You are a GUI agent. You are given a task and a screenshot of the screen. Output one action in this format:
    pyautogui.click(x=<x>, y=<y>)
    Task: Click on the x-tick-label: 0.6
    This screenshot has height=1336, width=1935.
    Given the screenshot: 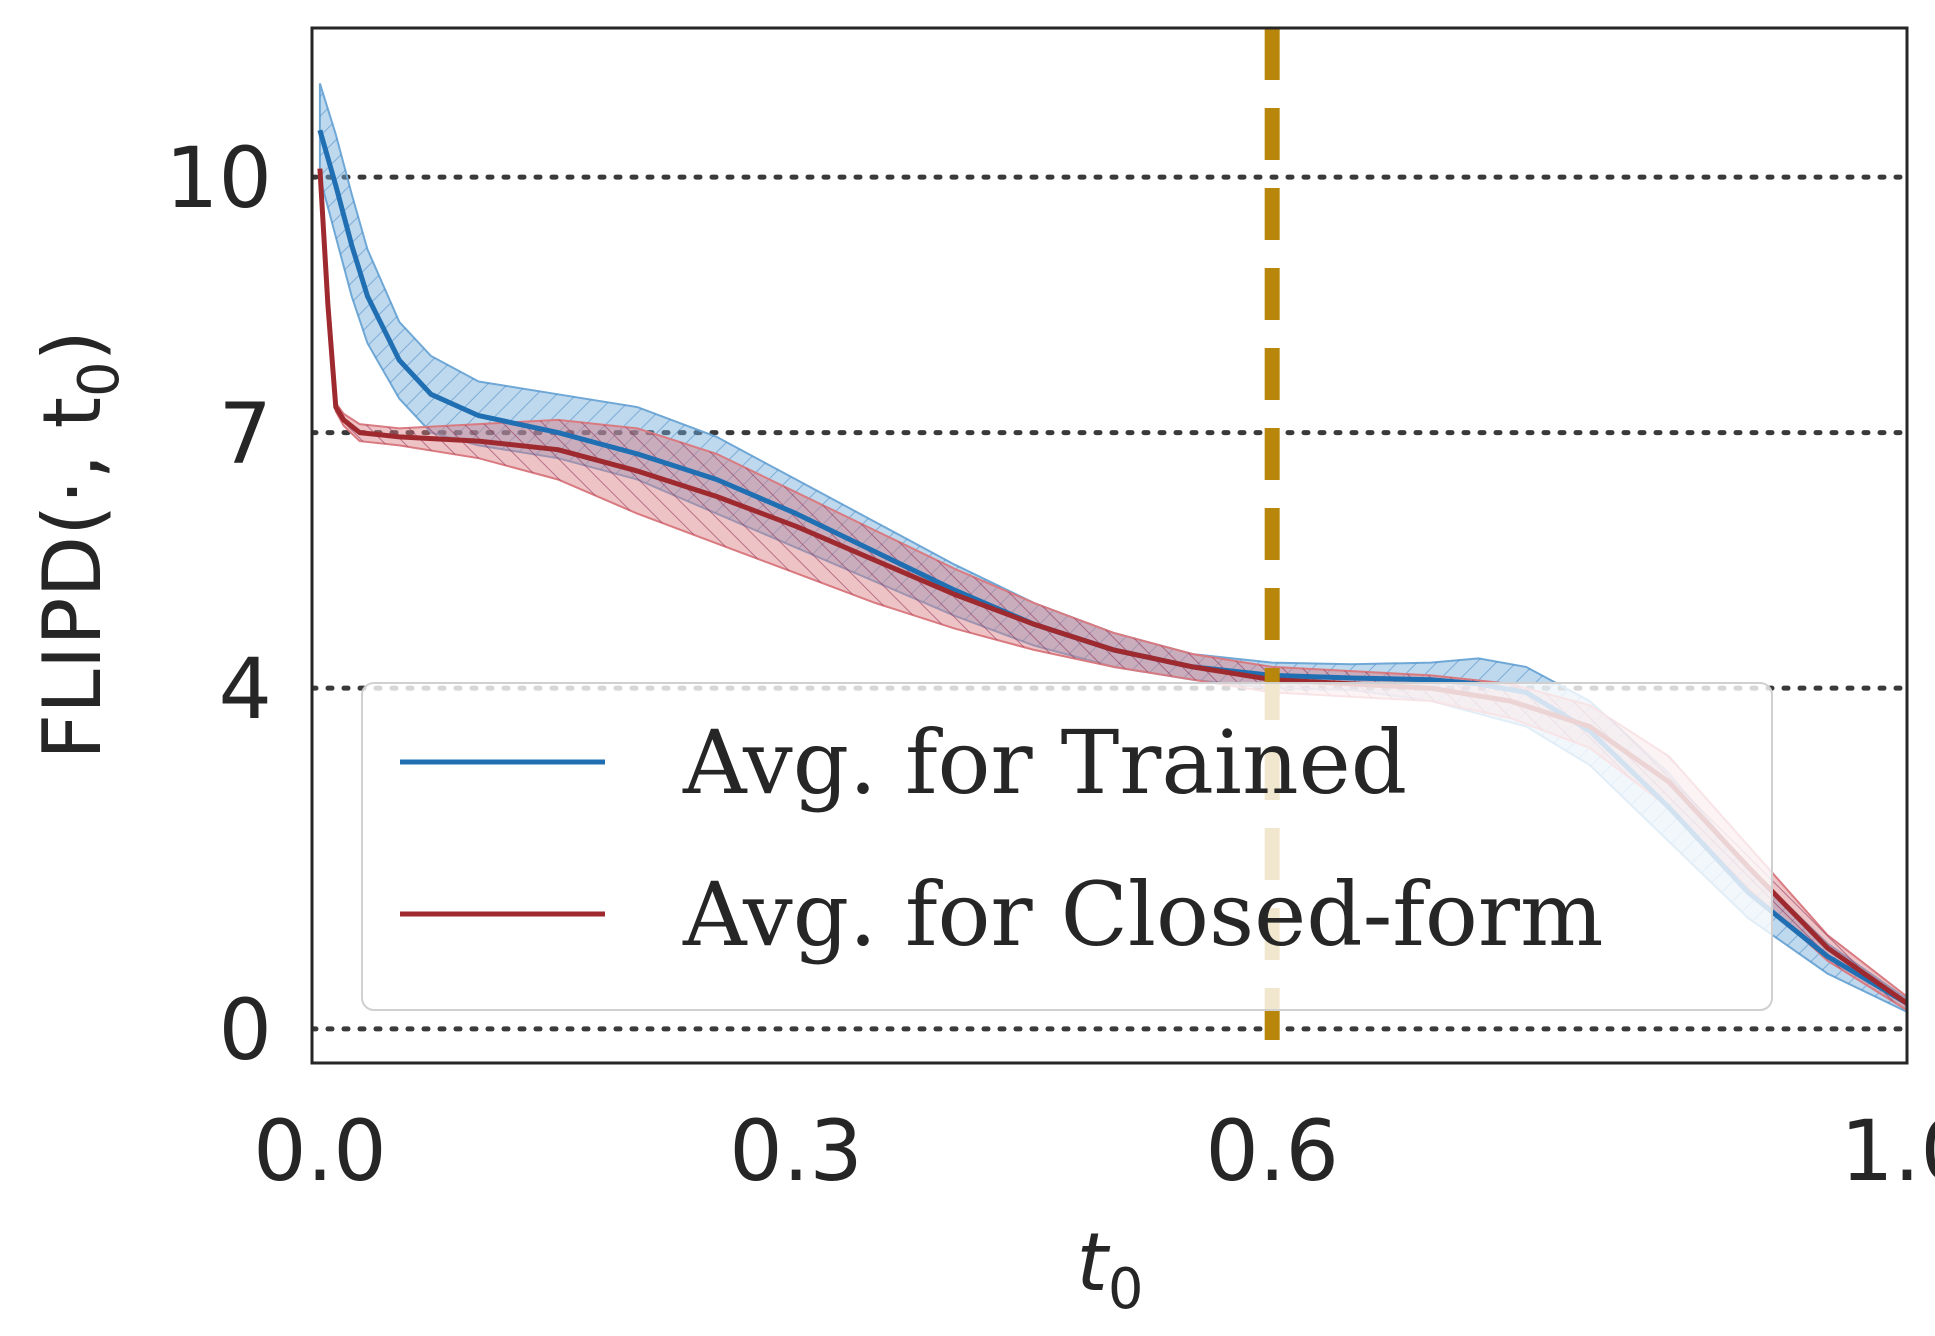 What is the action you would take?
    pyautogui.click(x=1272, y=1151)
    